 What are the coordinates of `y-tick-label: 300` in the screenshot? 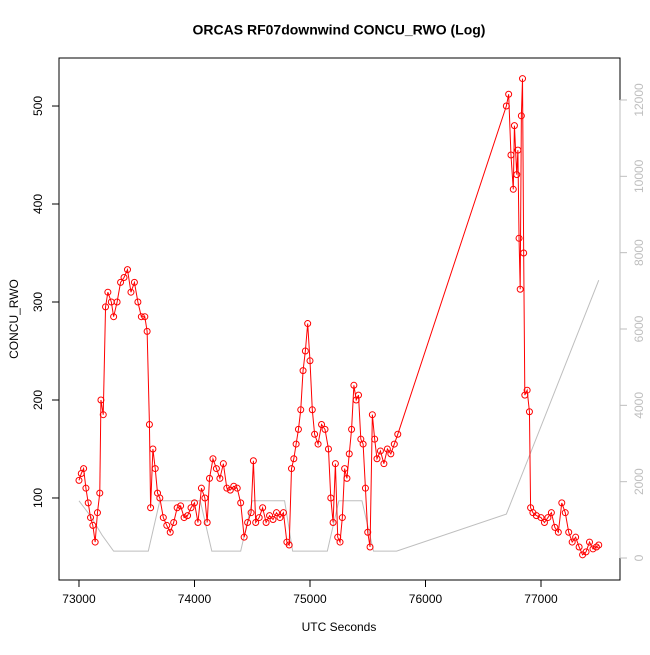 It's located at (38, 302).